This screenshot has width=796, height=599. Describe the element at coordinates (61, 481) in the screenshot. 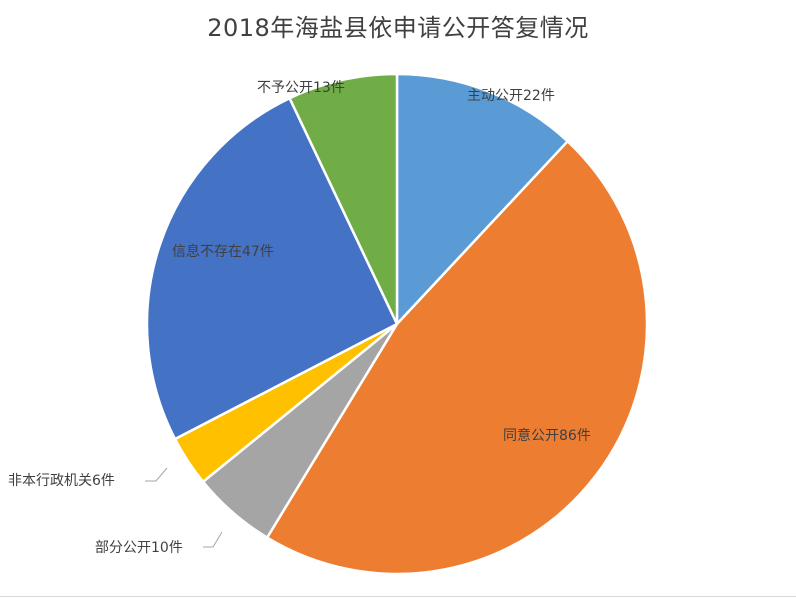

I see `slice-label-4: 非本行政机关6件` at that location.